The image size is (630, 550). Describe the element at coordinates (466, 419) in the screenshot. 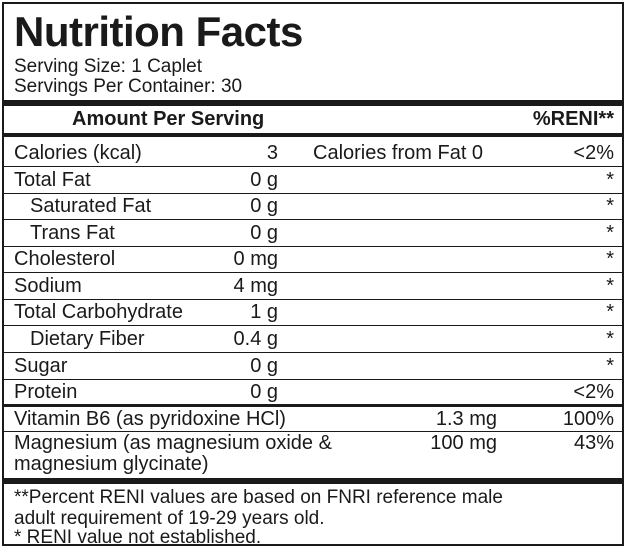

I see `vitamin-amount: 1.3 mg` at that location.